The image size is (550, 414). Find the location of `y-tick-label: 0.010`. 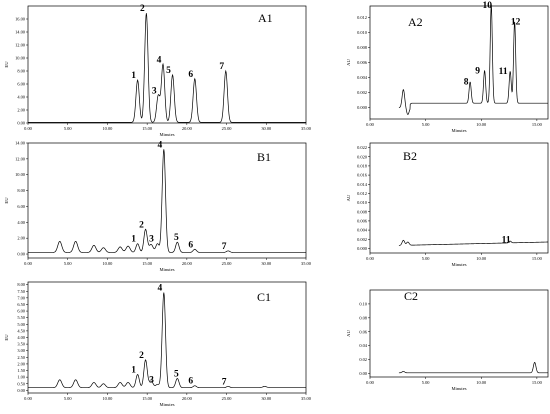

y-tick-label: 0.010 is located at coordinates (362, 32).